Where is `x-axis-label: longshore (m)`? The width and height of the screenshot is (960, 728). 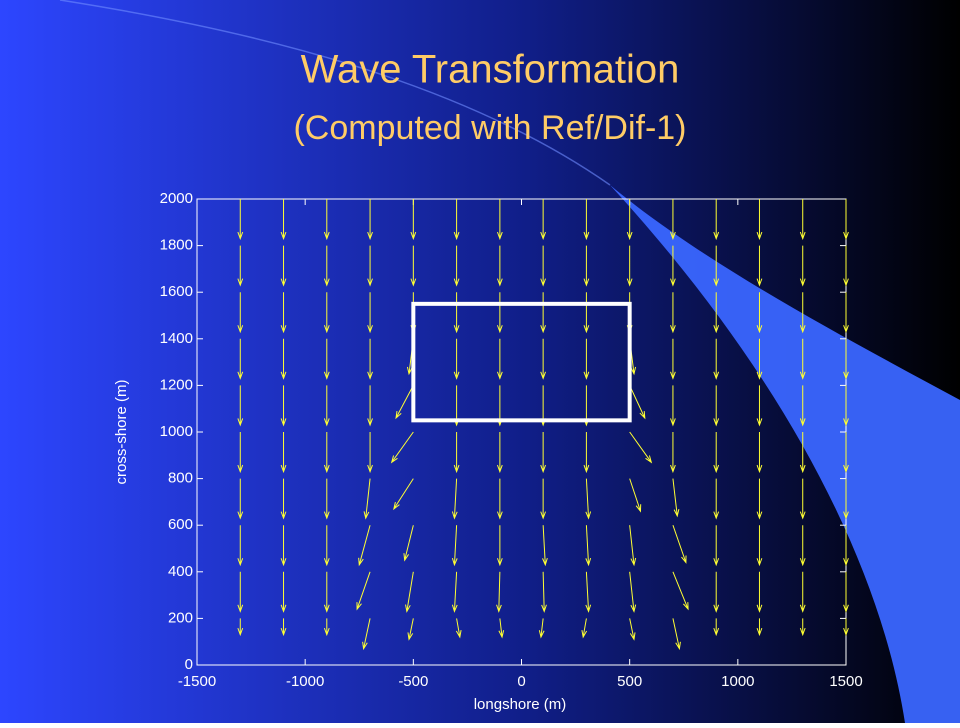 x-axis-label: longshore (m) is located at coordinates (520, 704).